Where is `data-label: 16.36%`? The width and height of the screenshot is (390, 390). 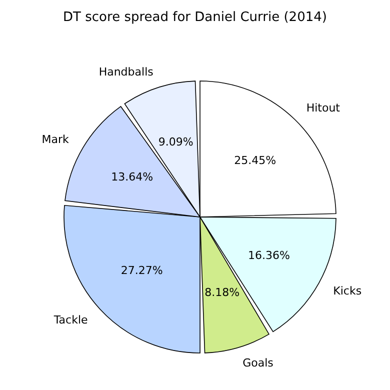
data-label: 16.36% is located at coordinates (269, 255).